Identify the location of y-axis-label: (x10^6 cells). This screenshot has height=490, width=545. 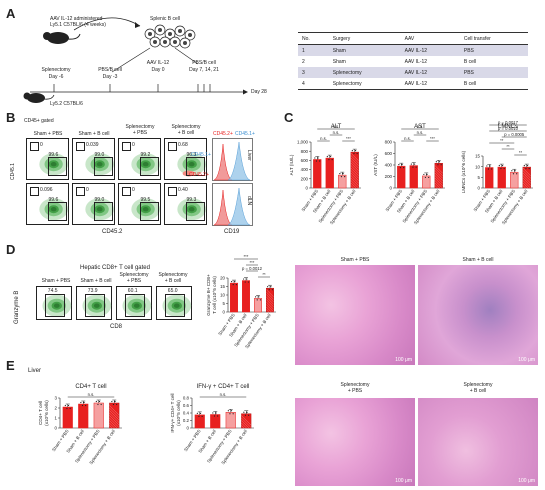
(46, 413).